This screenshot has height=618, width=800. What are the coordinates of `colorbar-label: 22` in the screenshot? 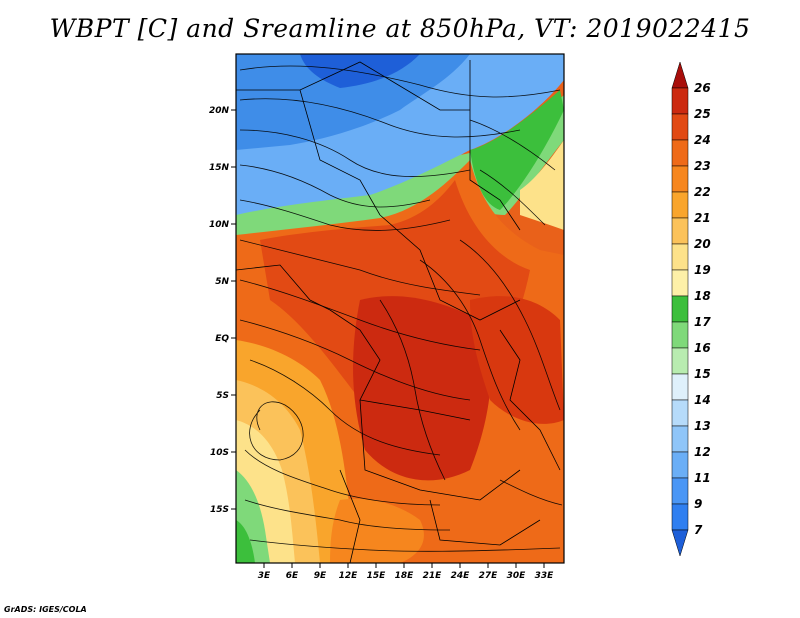 It's located at (702, 192).